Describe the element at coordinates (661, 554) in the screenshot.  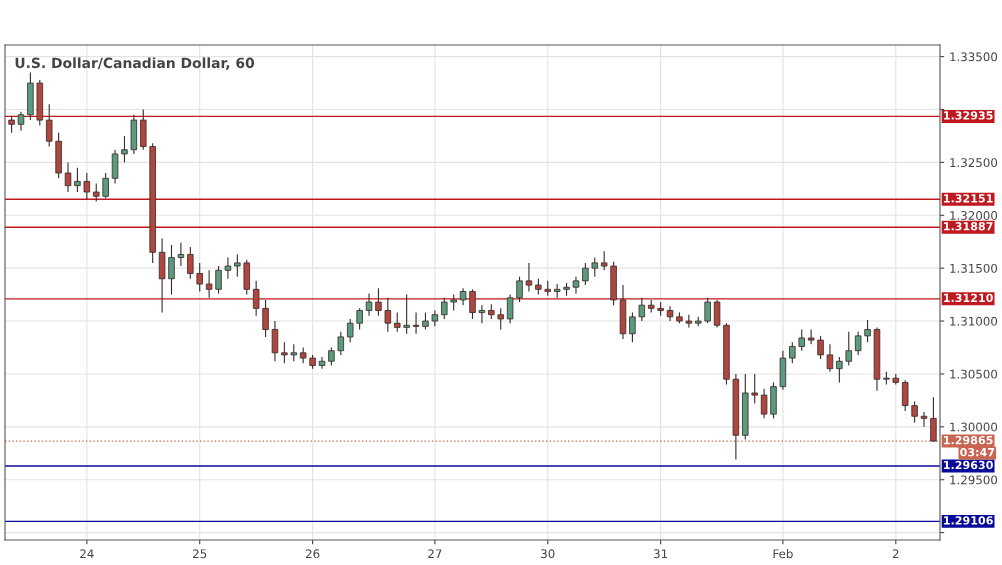
I see `x-tick-label: 31` at that location.